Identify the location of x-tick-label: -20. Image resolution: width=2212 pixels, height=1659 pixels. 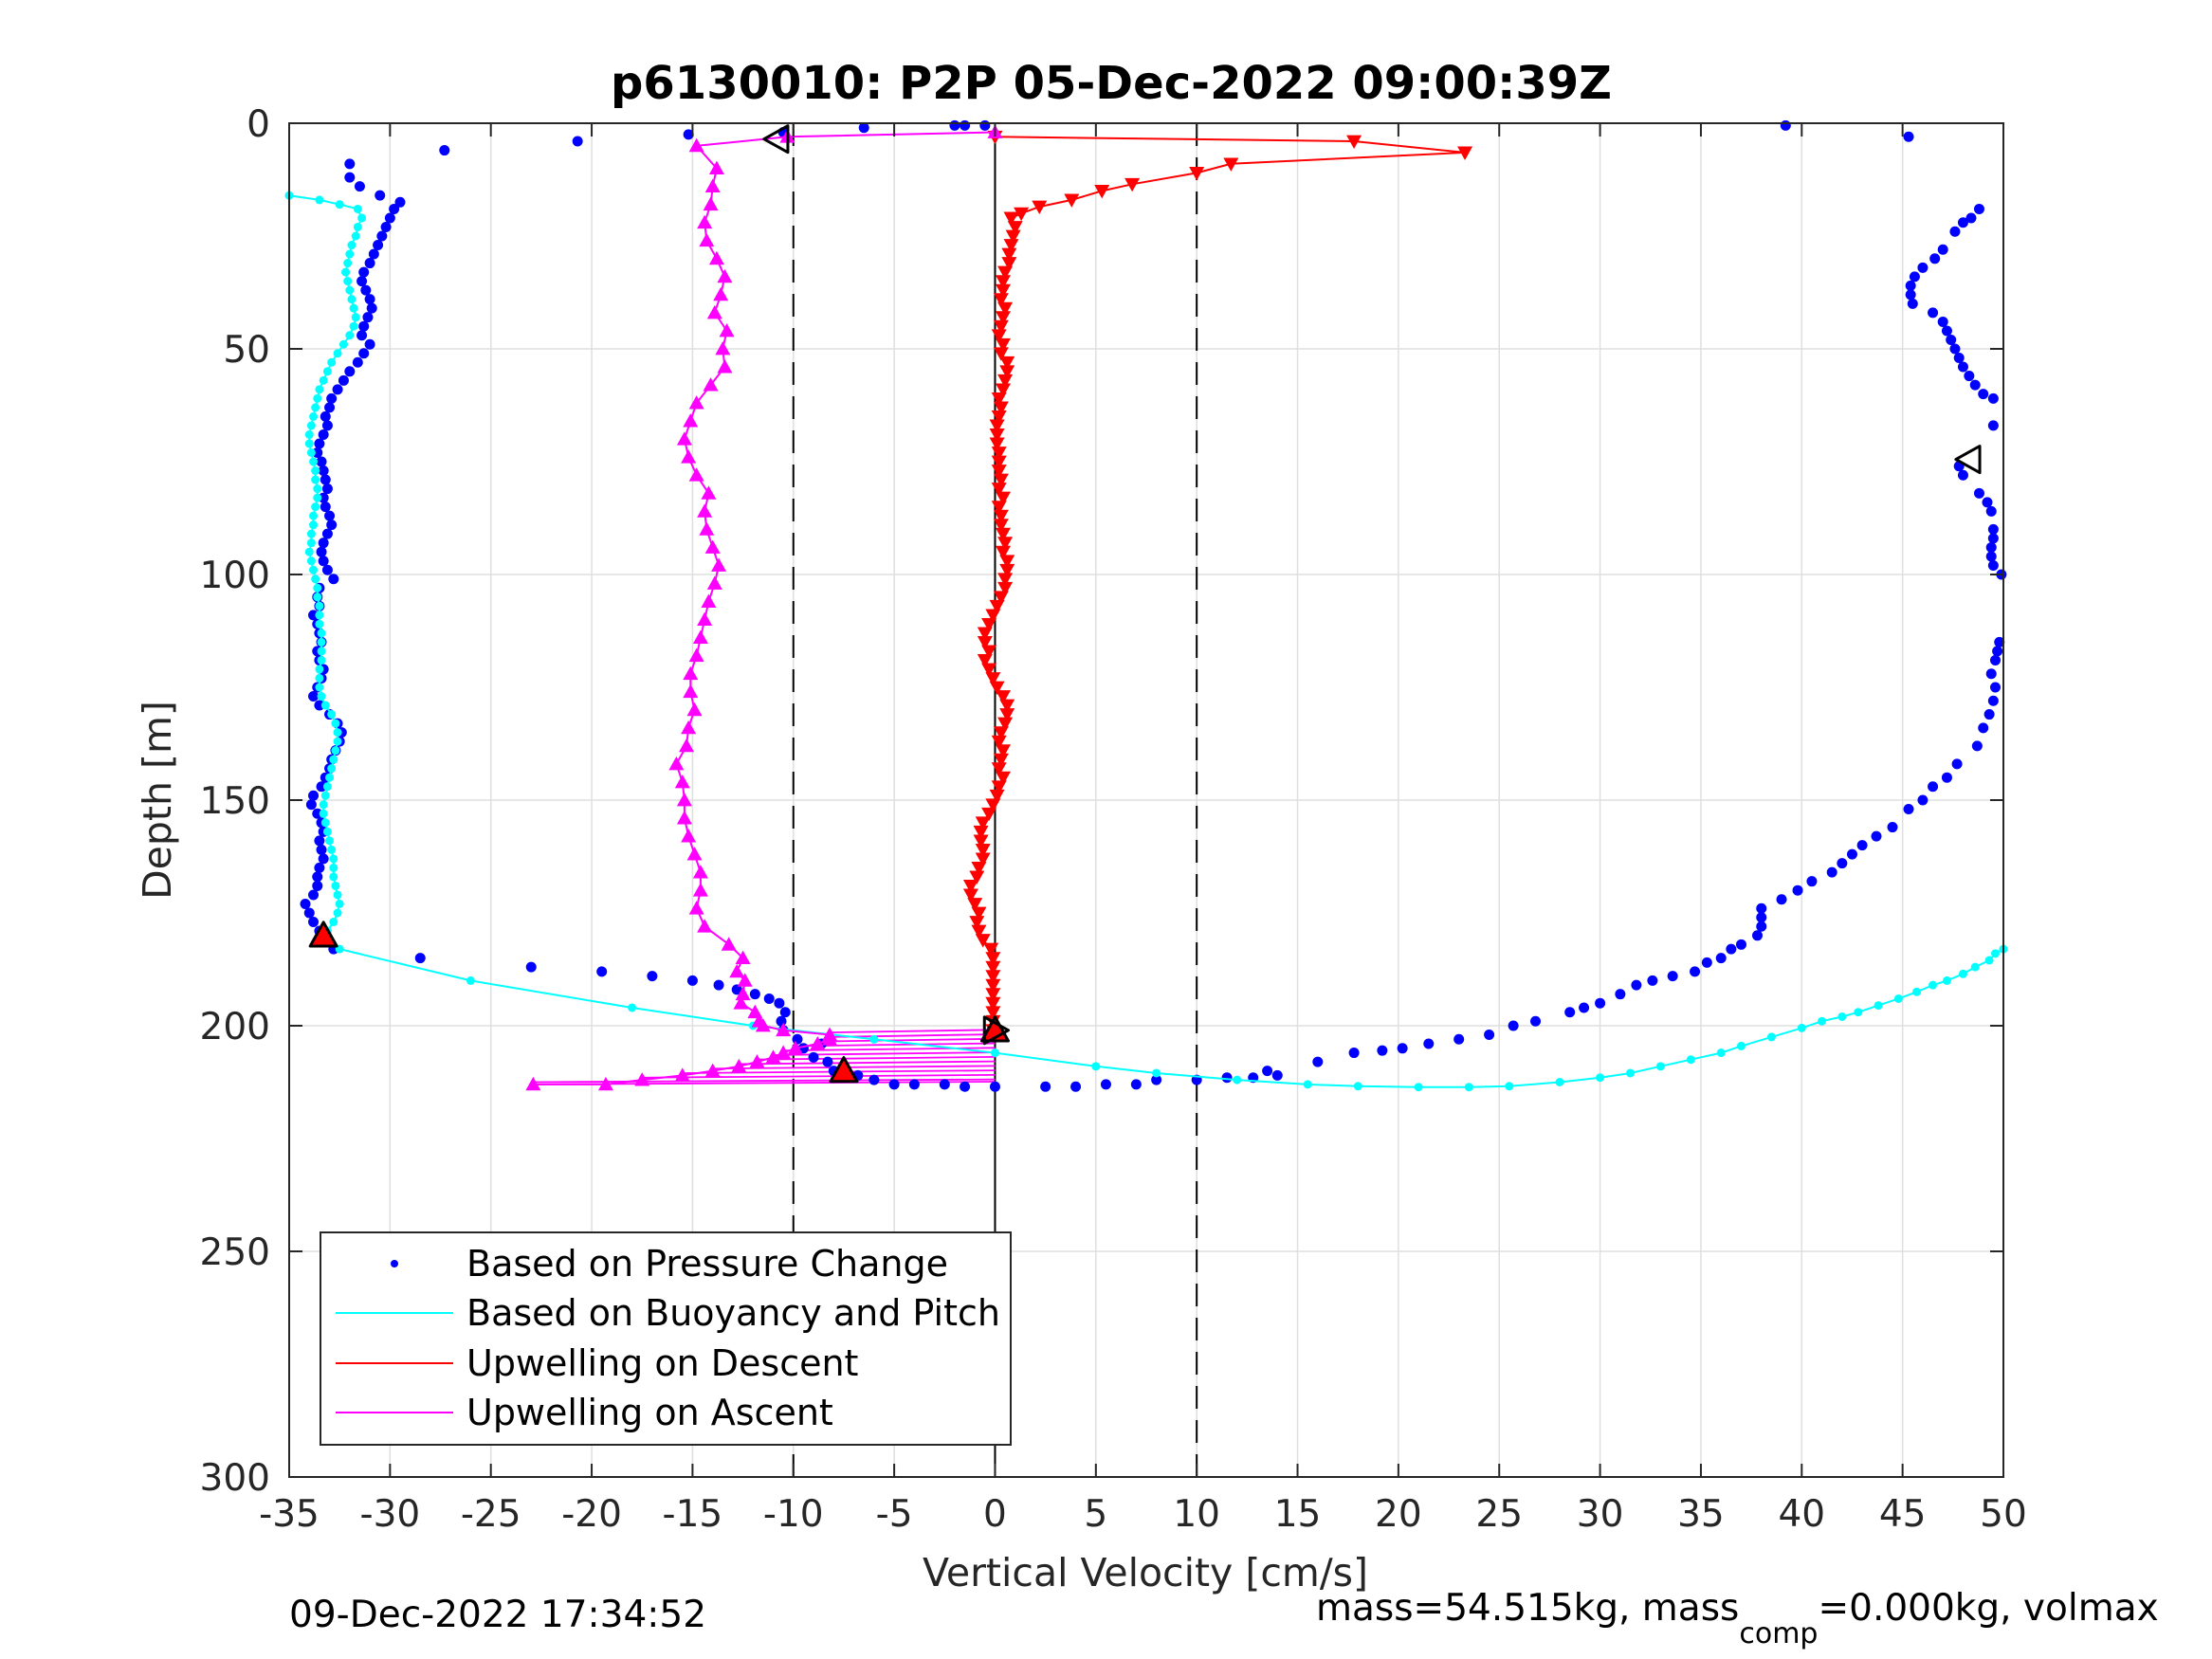
(591, 1514).